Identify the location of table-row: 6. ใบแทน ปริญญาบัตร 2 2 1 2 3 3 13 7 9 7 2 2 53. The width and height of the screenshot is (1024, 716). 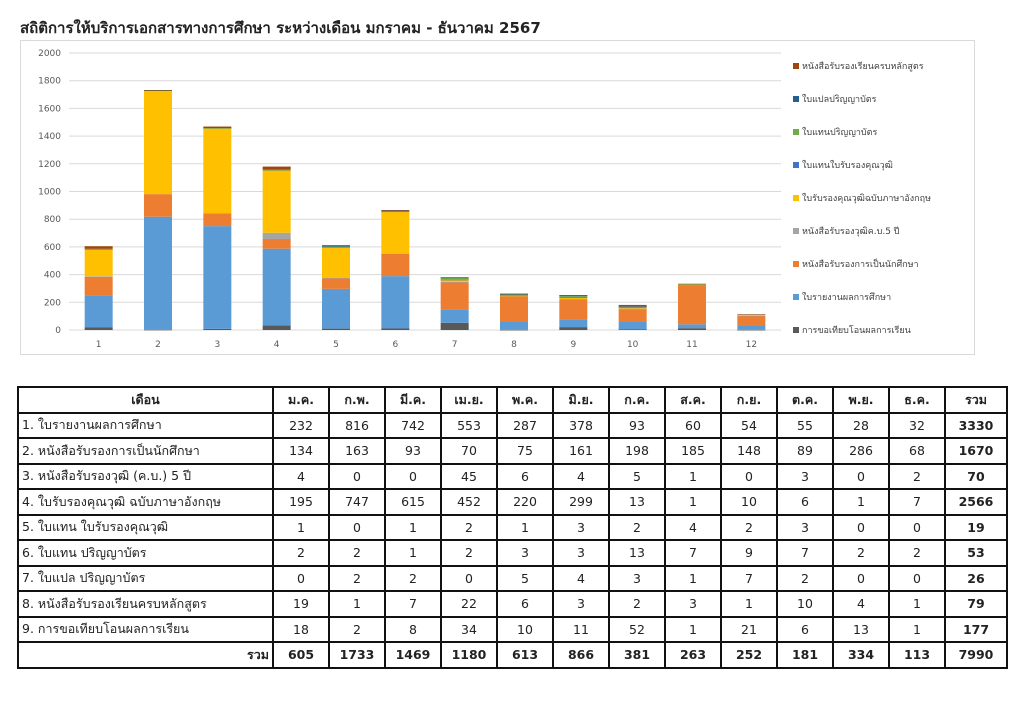
(512, 553).